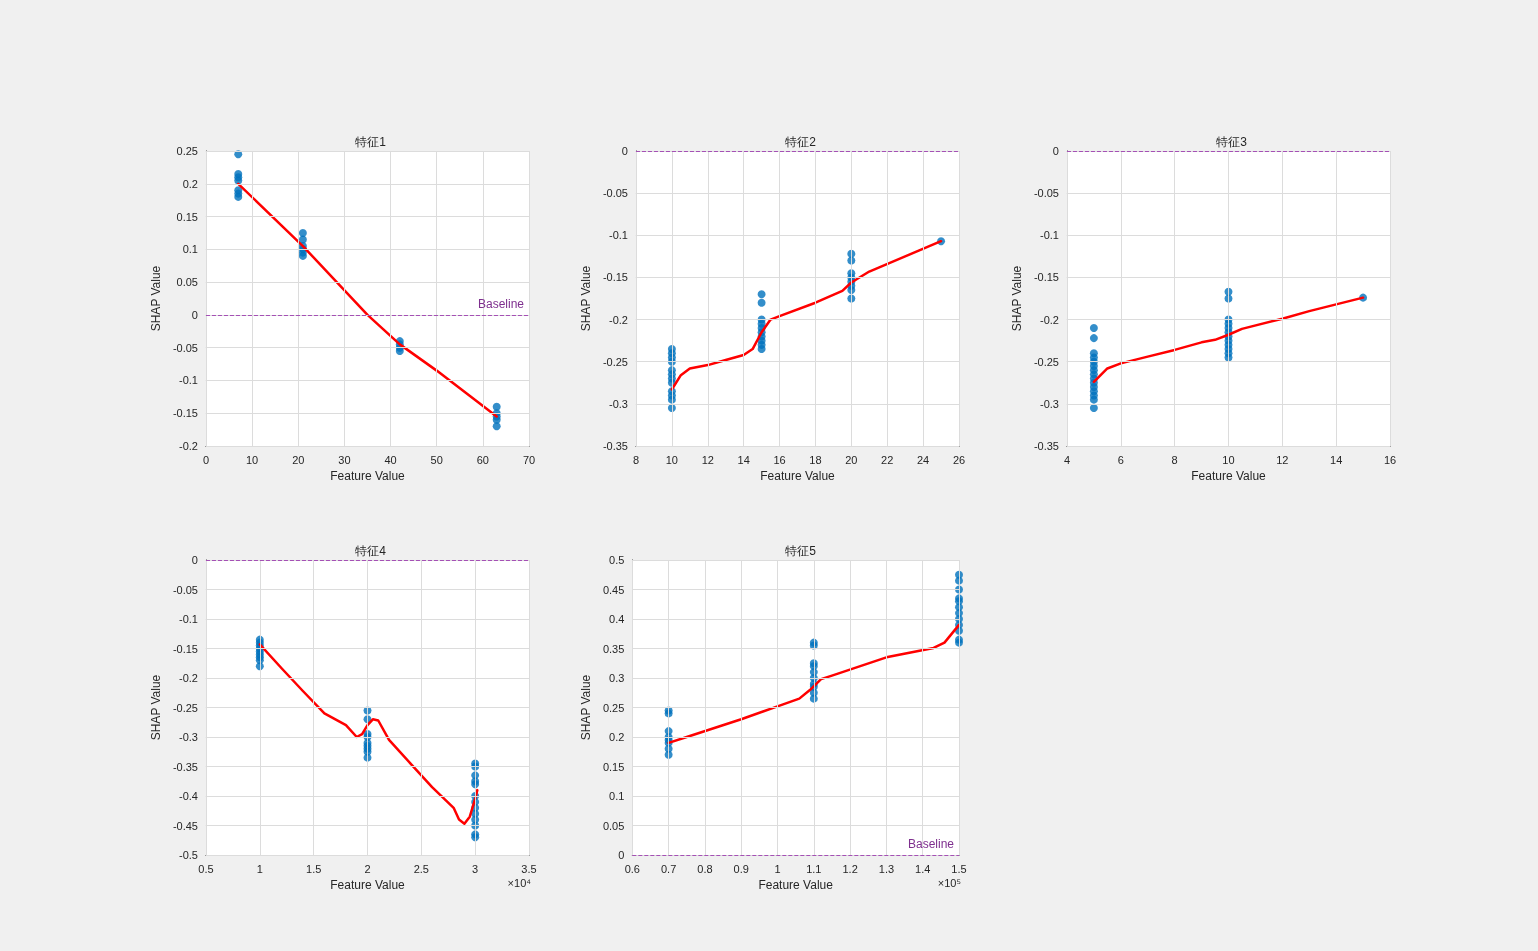 The height and width of the screenshot is (951, 1538). I want to click on x-tick-label: 3.5, so click(529, 868).